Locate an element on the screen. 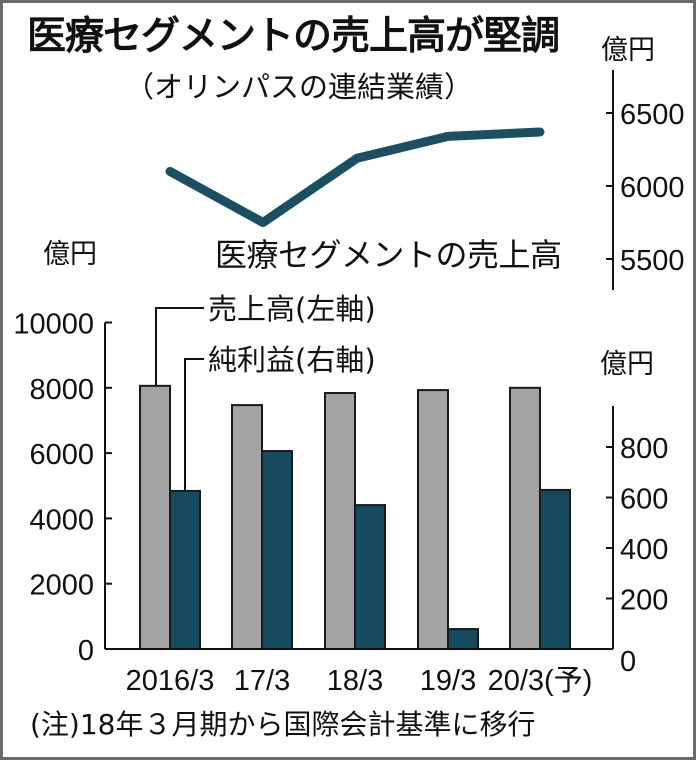 The height and width of the screenshot is (760, 696). bar-right-axis: 0 200 400 600 800 is located at coordinates (637, 542).